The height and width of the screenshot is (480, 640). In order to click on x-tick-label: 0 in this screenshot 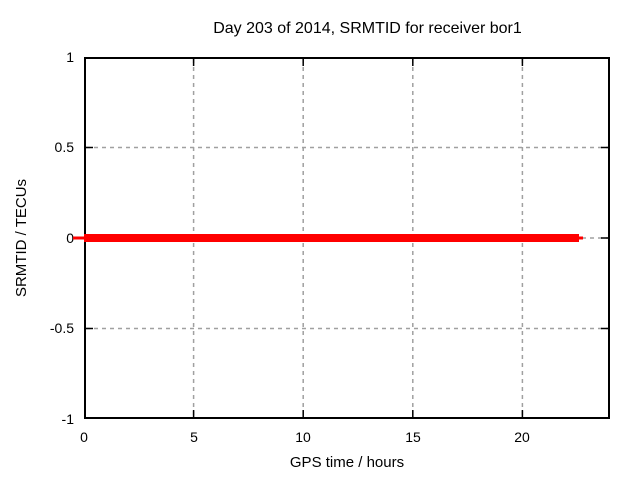, I will do `click(84, 437)`.